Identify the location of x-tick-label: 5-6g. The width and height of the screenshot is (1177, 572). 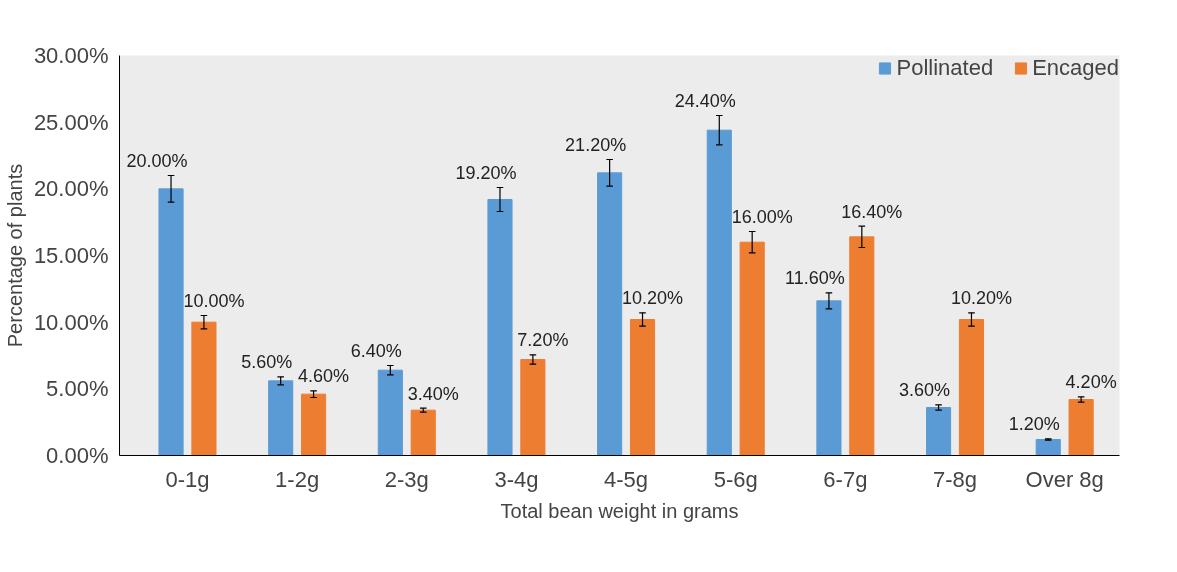
(735, 479).